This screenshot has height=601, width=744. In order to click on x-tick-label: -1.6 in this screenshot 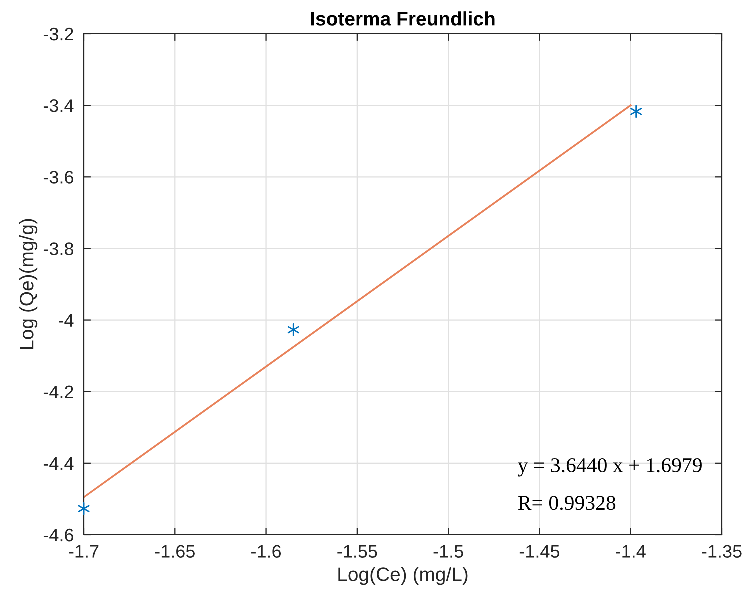, I will do `click(267, 551)`.